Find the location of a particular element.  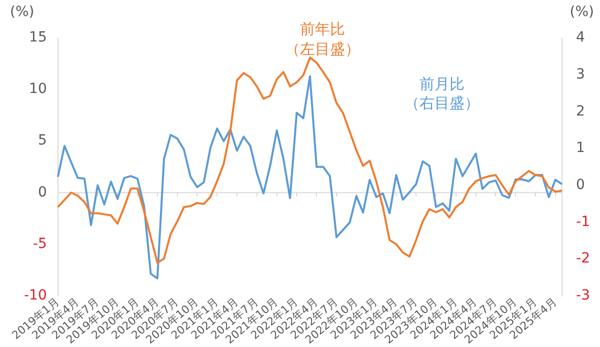

y2-tick-label: 4 is located at coordinates (581, 38).